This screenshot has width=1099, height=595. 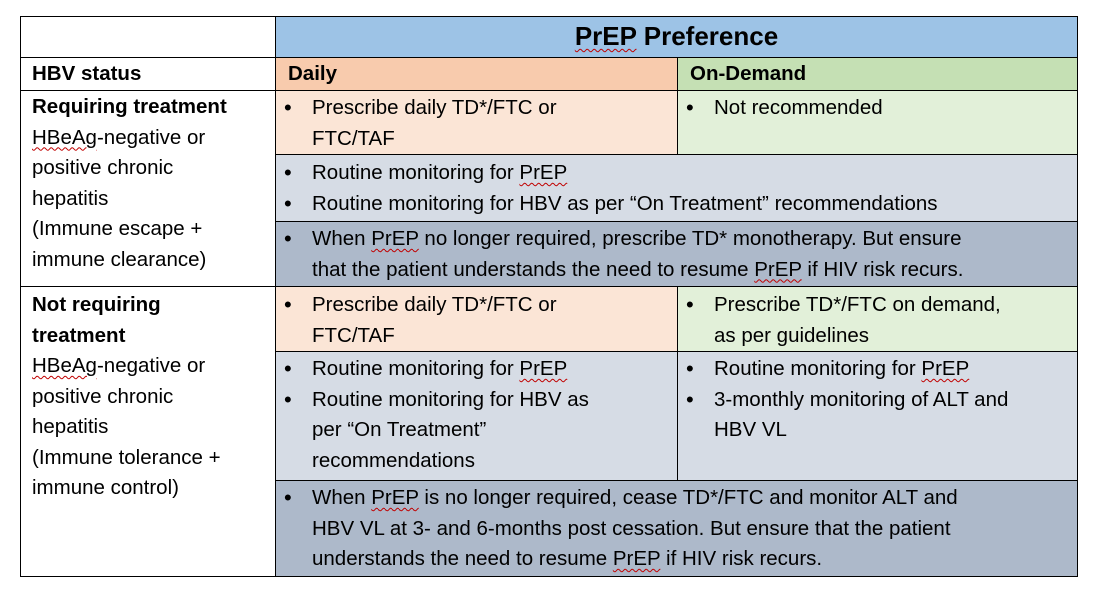 I want to click on on-demand-header: On-Demand, so click(x=878, y=74).